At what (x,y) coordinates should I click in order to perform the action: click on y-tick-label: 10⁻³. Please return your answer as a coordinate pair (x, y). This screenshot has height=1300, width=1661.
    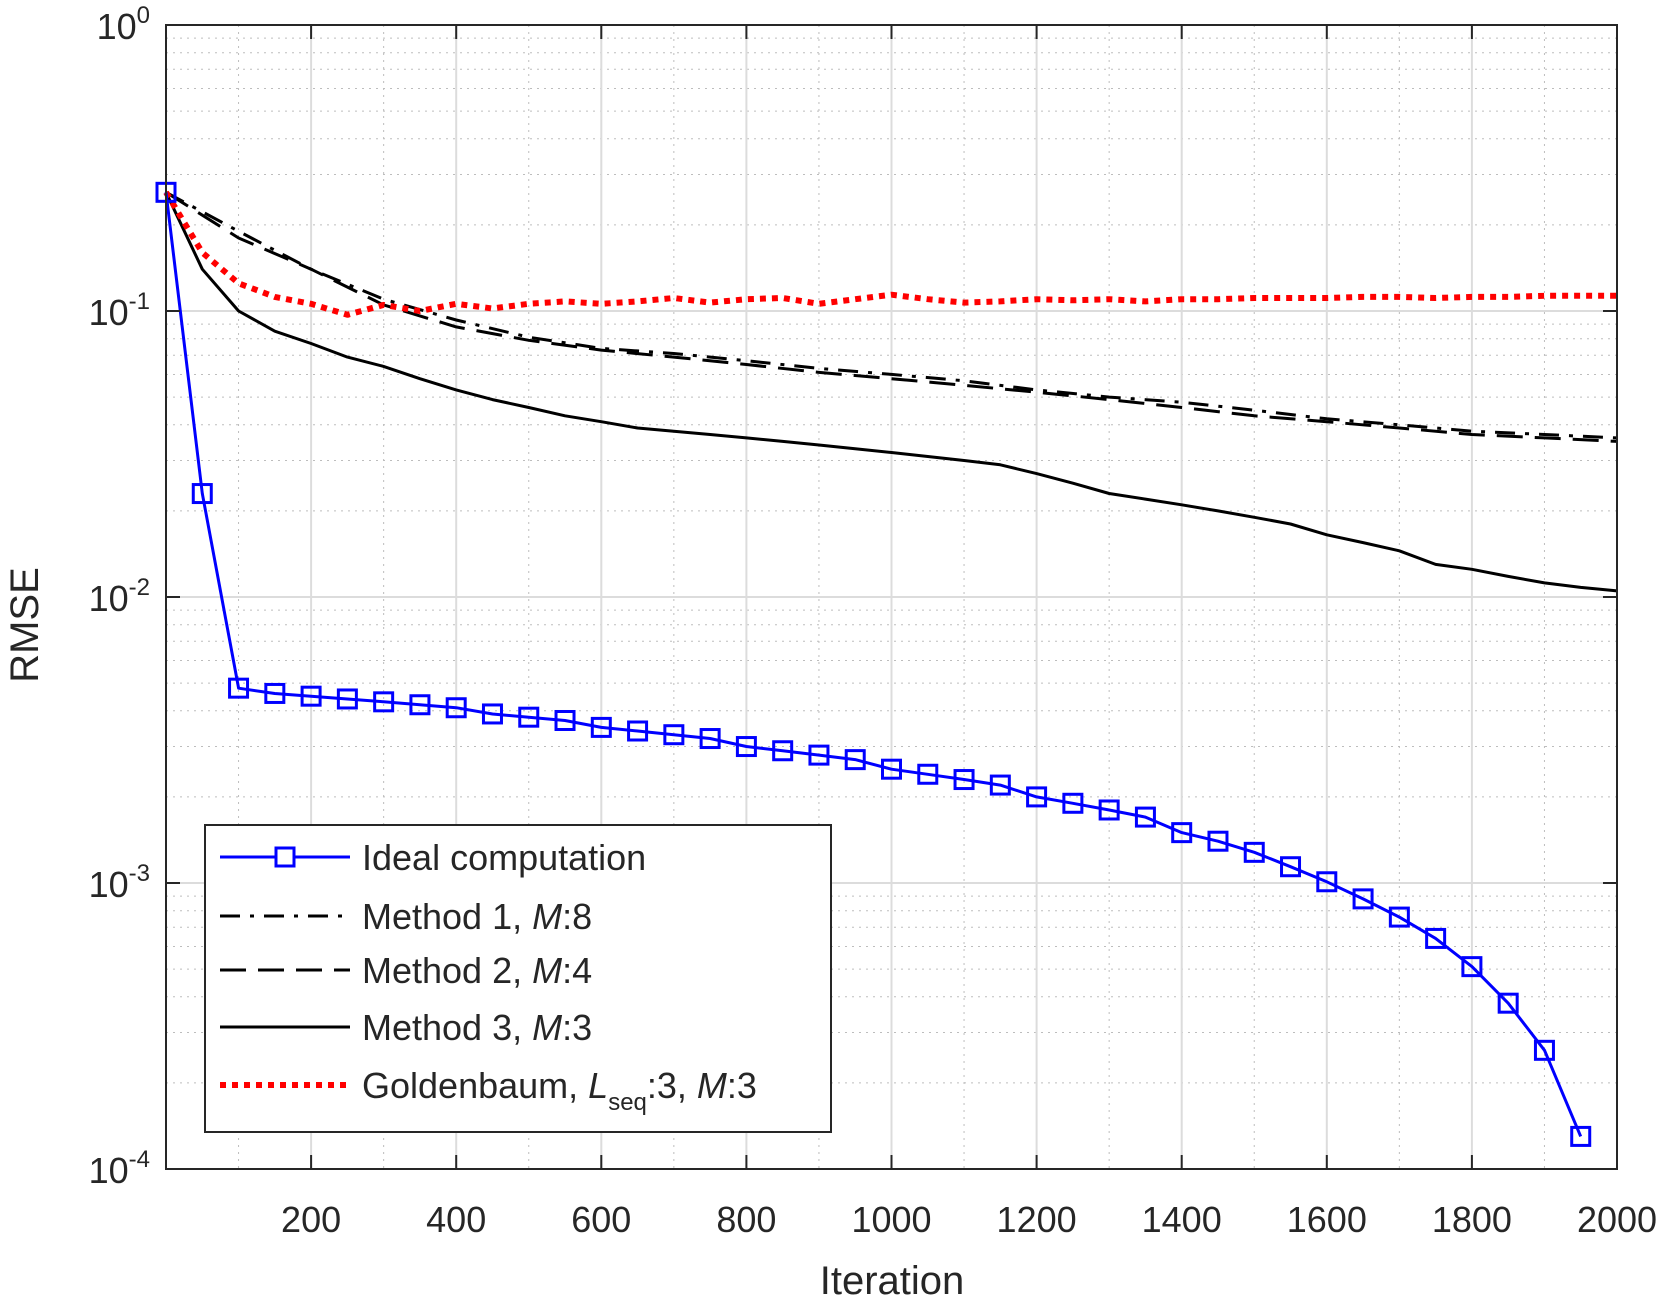
    Looking at the image, I should click on (119, 882).